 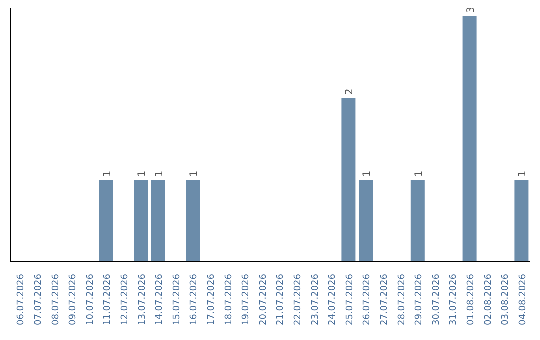 What do you see at coordinates (160, 300) in the screenshot?
I see `x-tick-label: 14.07.2026` at bounding box center [160, 300].